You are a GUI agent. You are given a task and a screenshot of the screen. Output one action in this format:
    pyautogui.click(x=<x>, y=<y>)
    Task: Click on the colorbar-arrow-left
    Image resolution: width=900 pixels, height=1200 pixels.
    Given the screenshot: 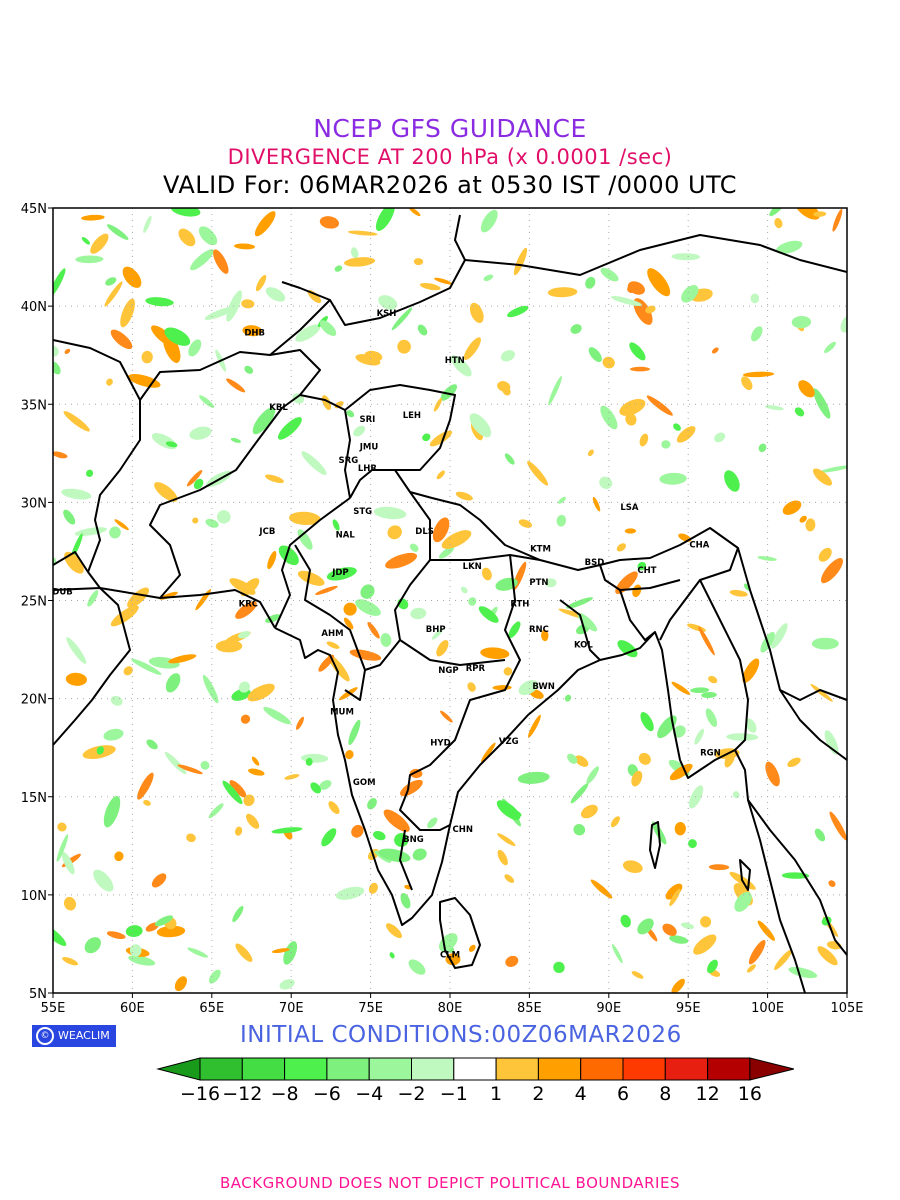 What is the action you would take?
    pyautogui.click(x=178, y=1069)
    